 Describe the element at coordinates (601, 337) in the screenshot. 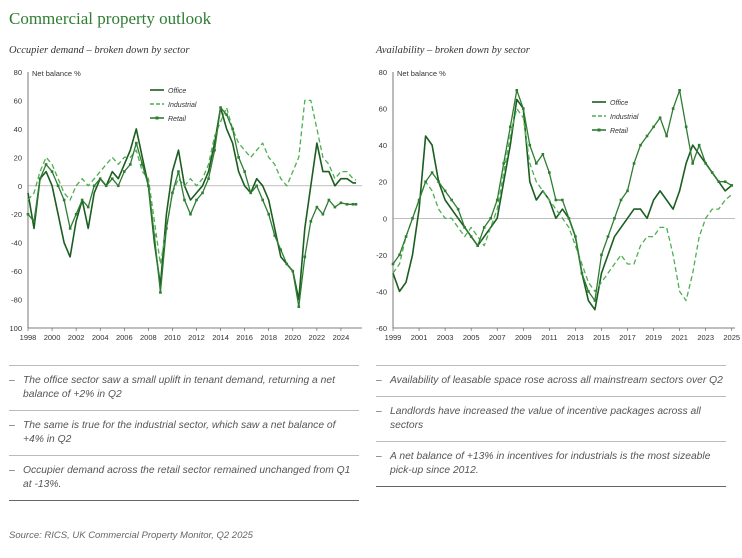

I see `x-tick-label: 2015` at that location.